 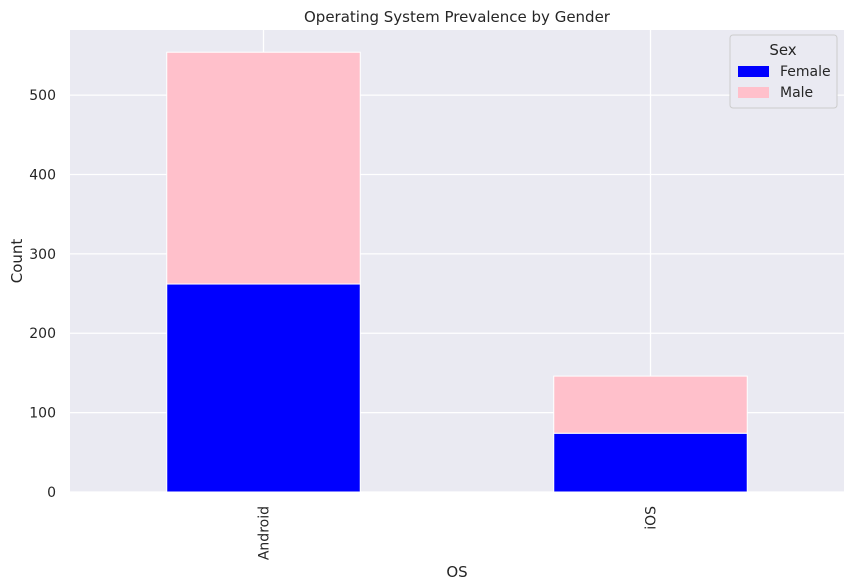 I want to click on bar-ios-female, so click(x=650, y=462).